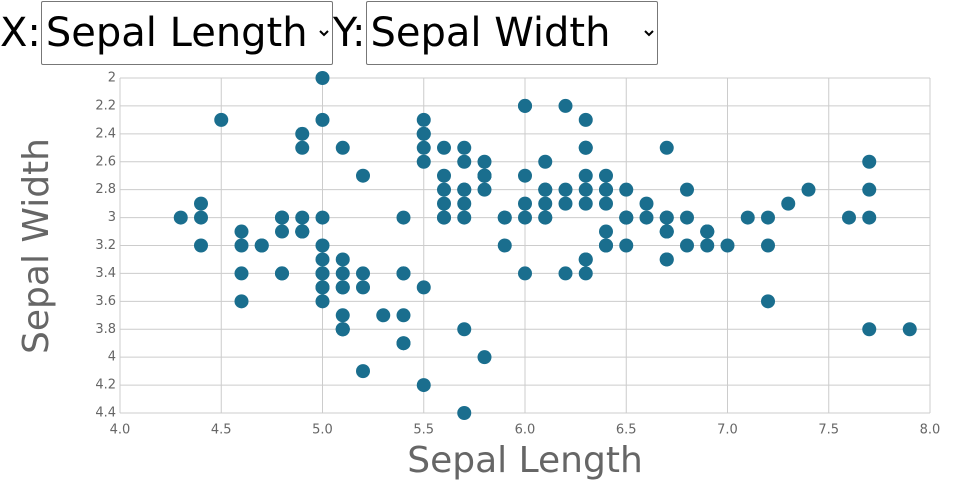  What do you see at coordinates (105, 413) in the screenshot?
I see `y-tick-label: 4.4` at bounding box center [105, 413].